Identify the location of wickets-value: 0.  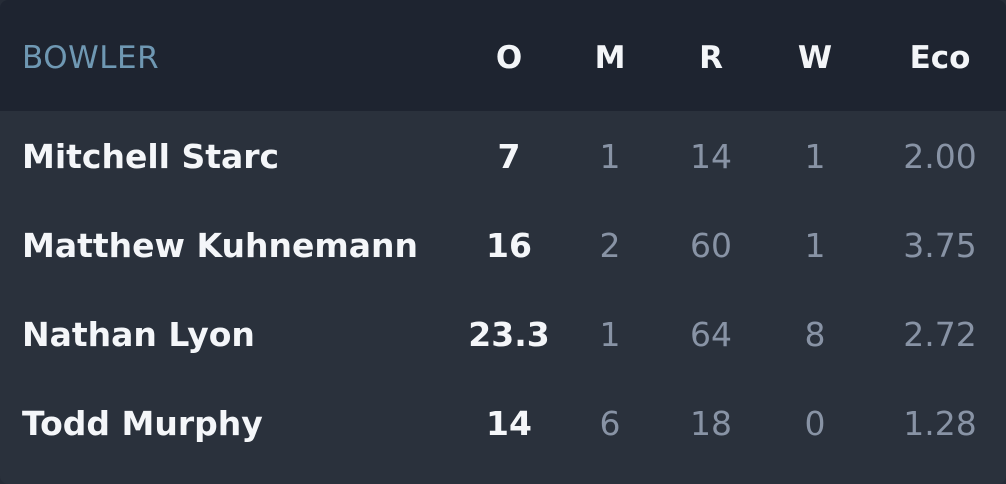
(815, 423).